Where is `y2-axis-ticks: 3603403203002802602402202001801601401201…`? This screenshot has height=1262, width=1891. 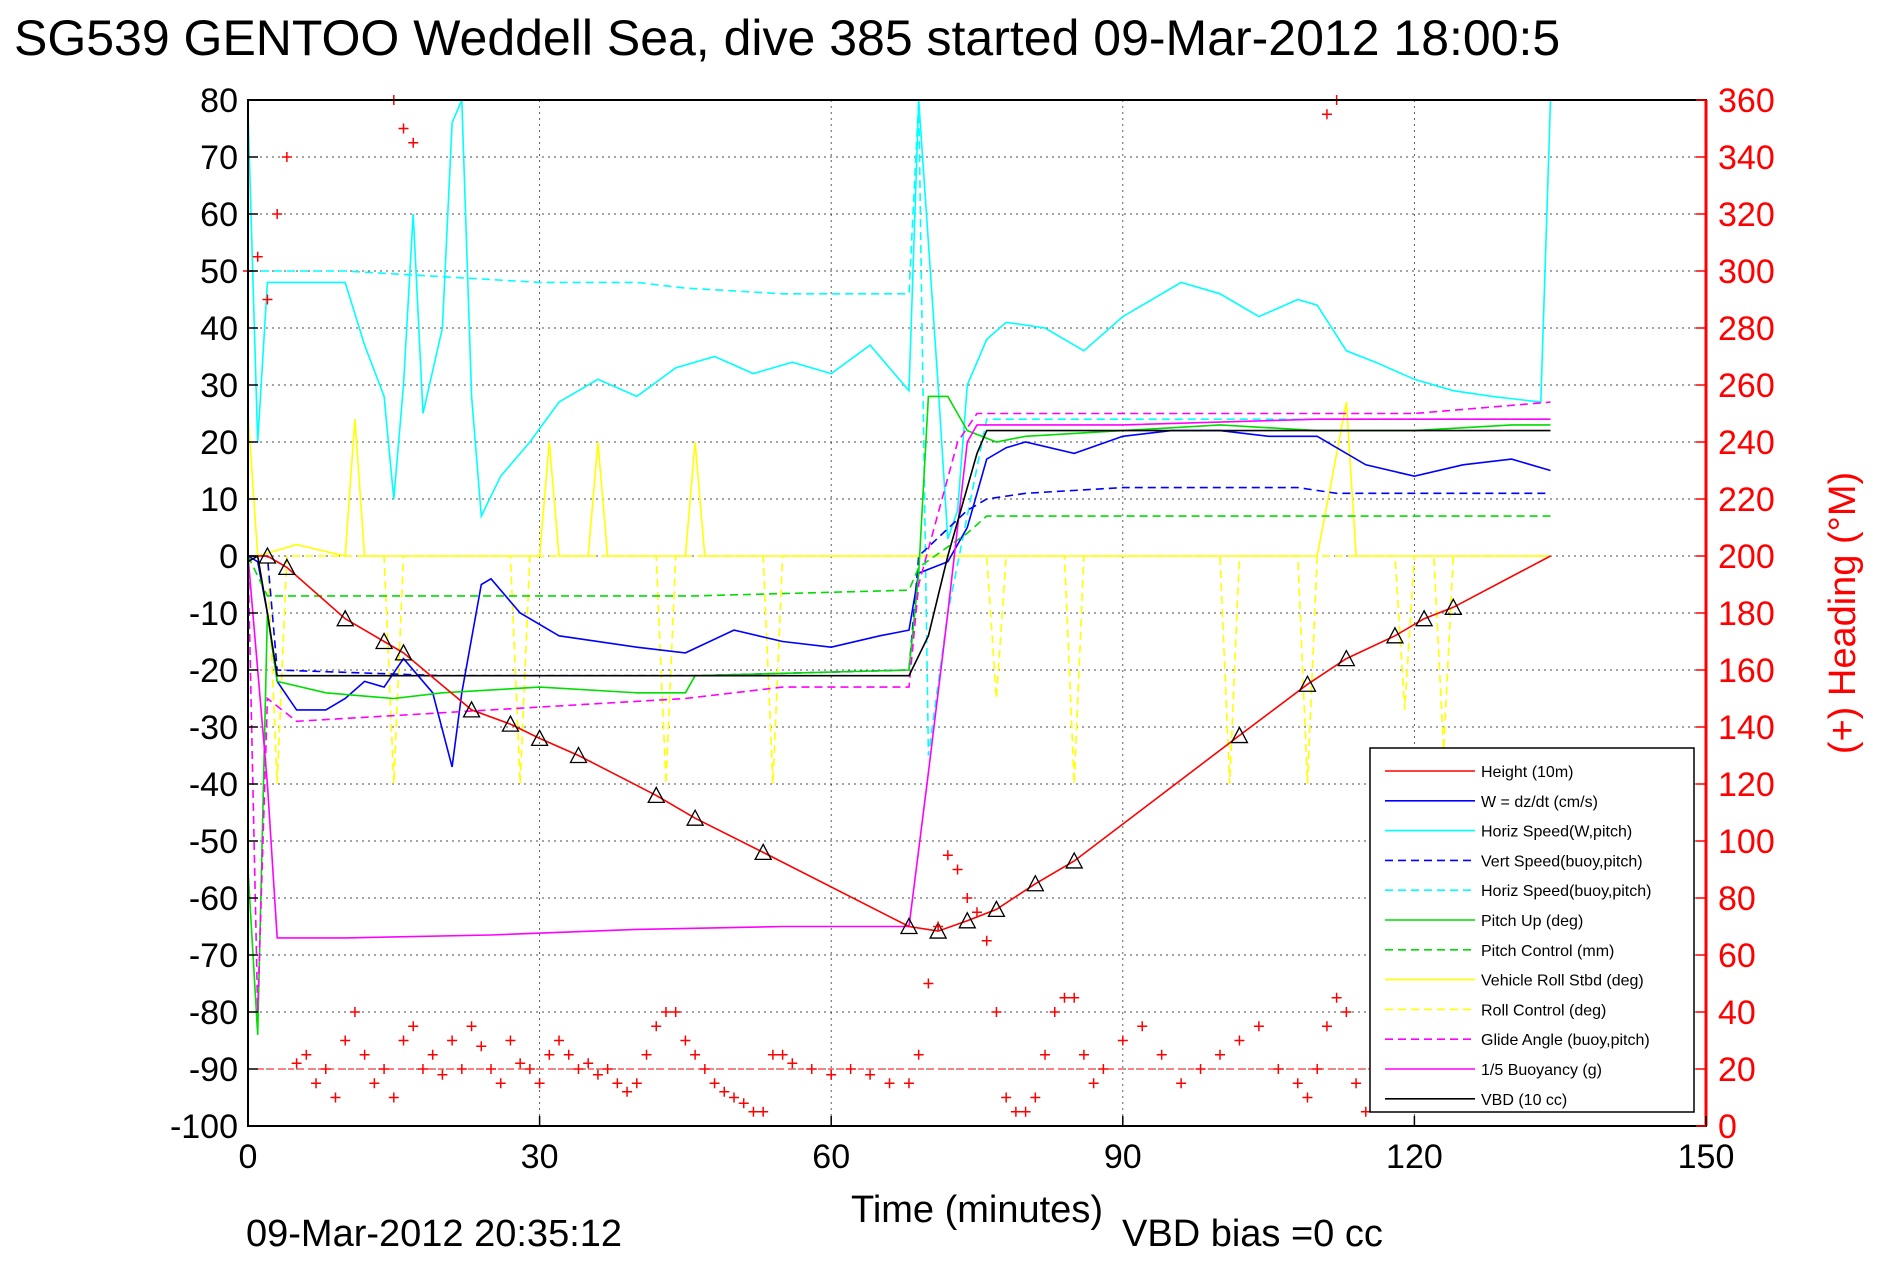 y2-axis-ticks: 3603403203002802602402202001801601401201… is located at coordinates (1735, 614).